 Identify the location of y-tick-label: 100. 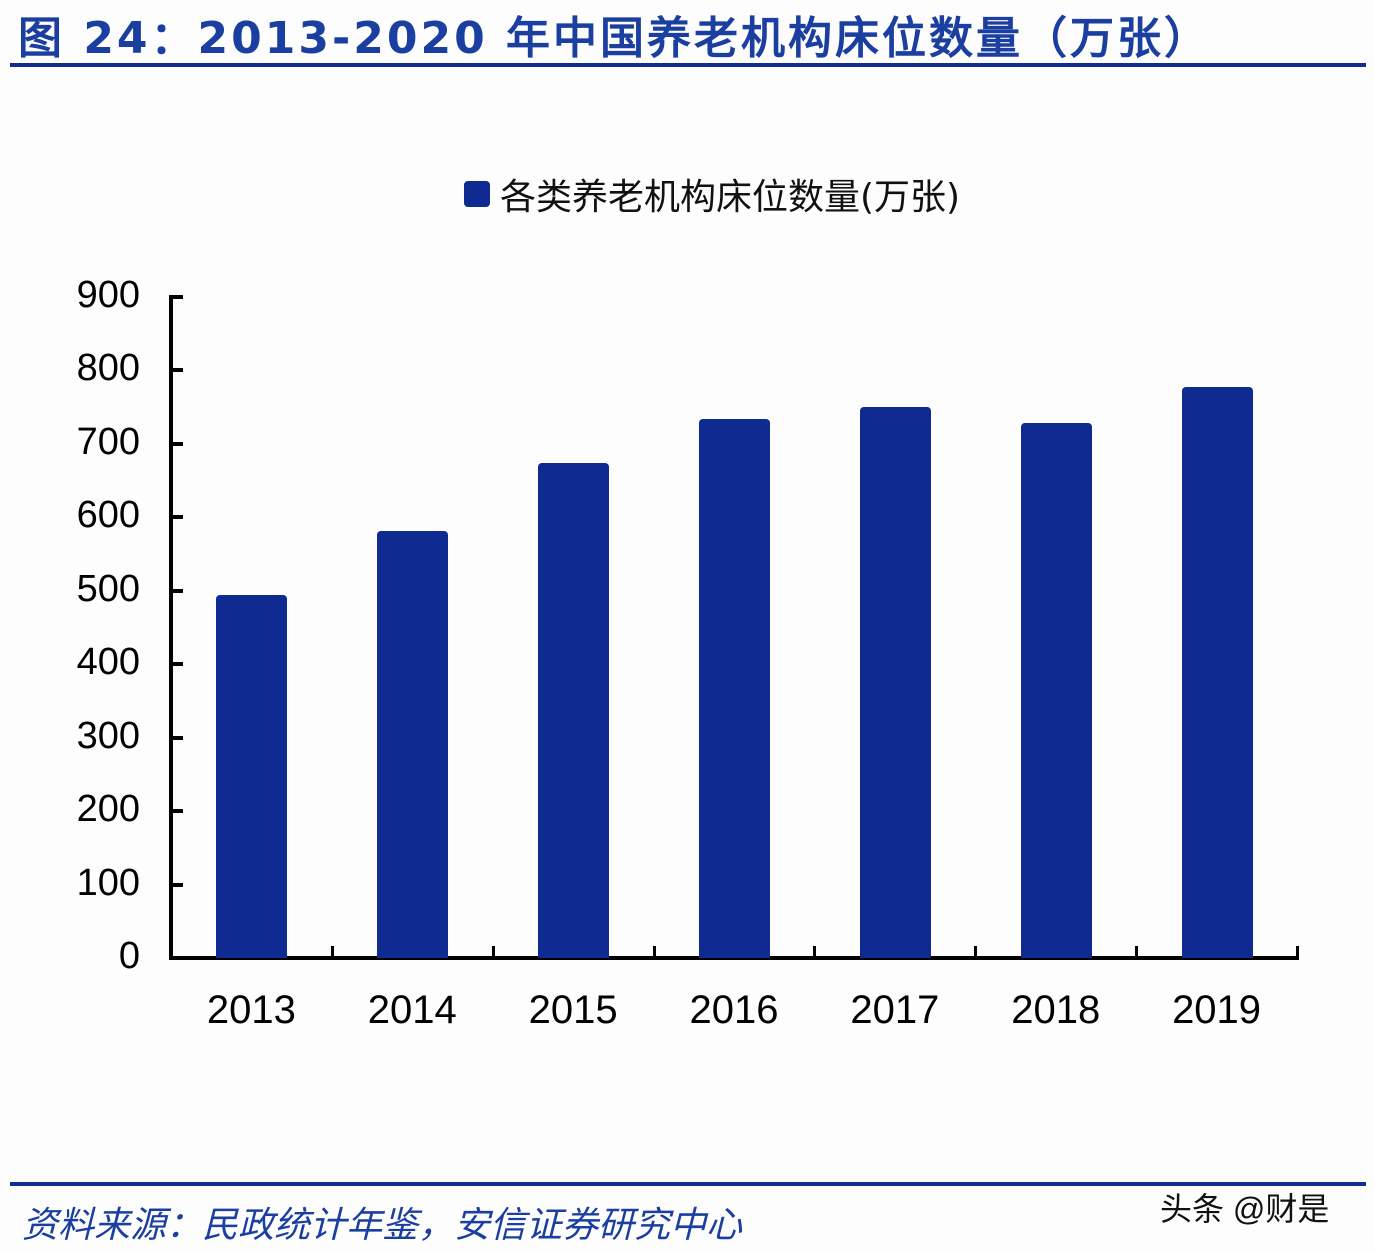
(108, 882).